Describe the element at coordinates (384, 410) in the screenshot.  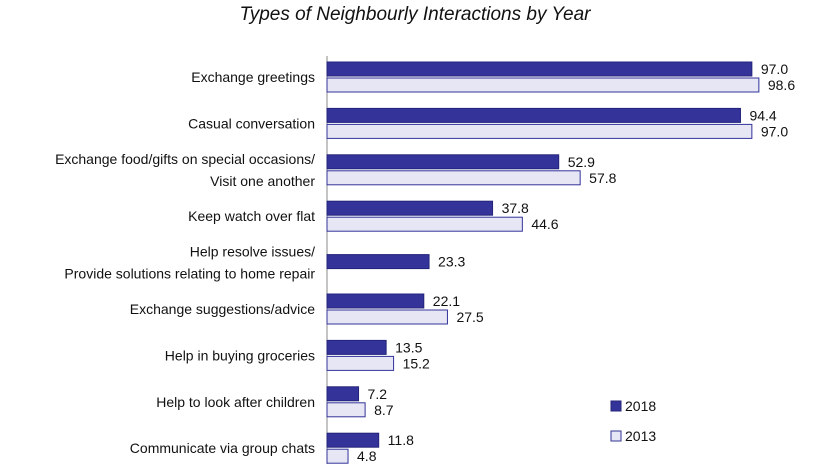
I see `value-label: 8.7` at that location.